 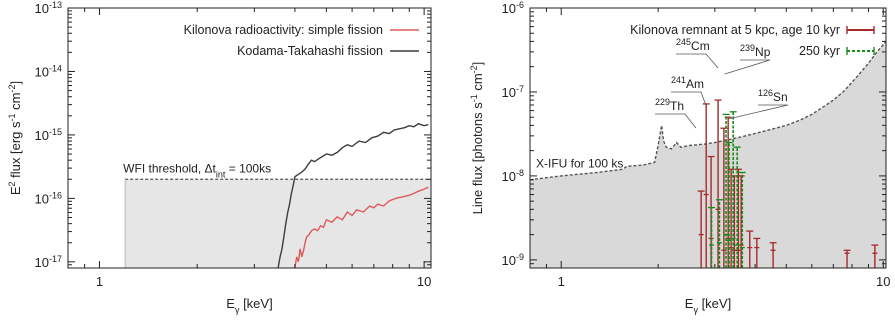 What do you see at coordinates (477, 158) in the screenshot?
I see `y-axis-label-part: Line flux [photons s` at bounding box center [477, 158].